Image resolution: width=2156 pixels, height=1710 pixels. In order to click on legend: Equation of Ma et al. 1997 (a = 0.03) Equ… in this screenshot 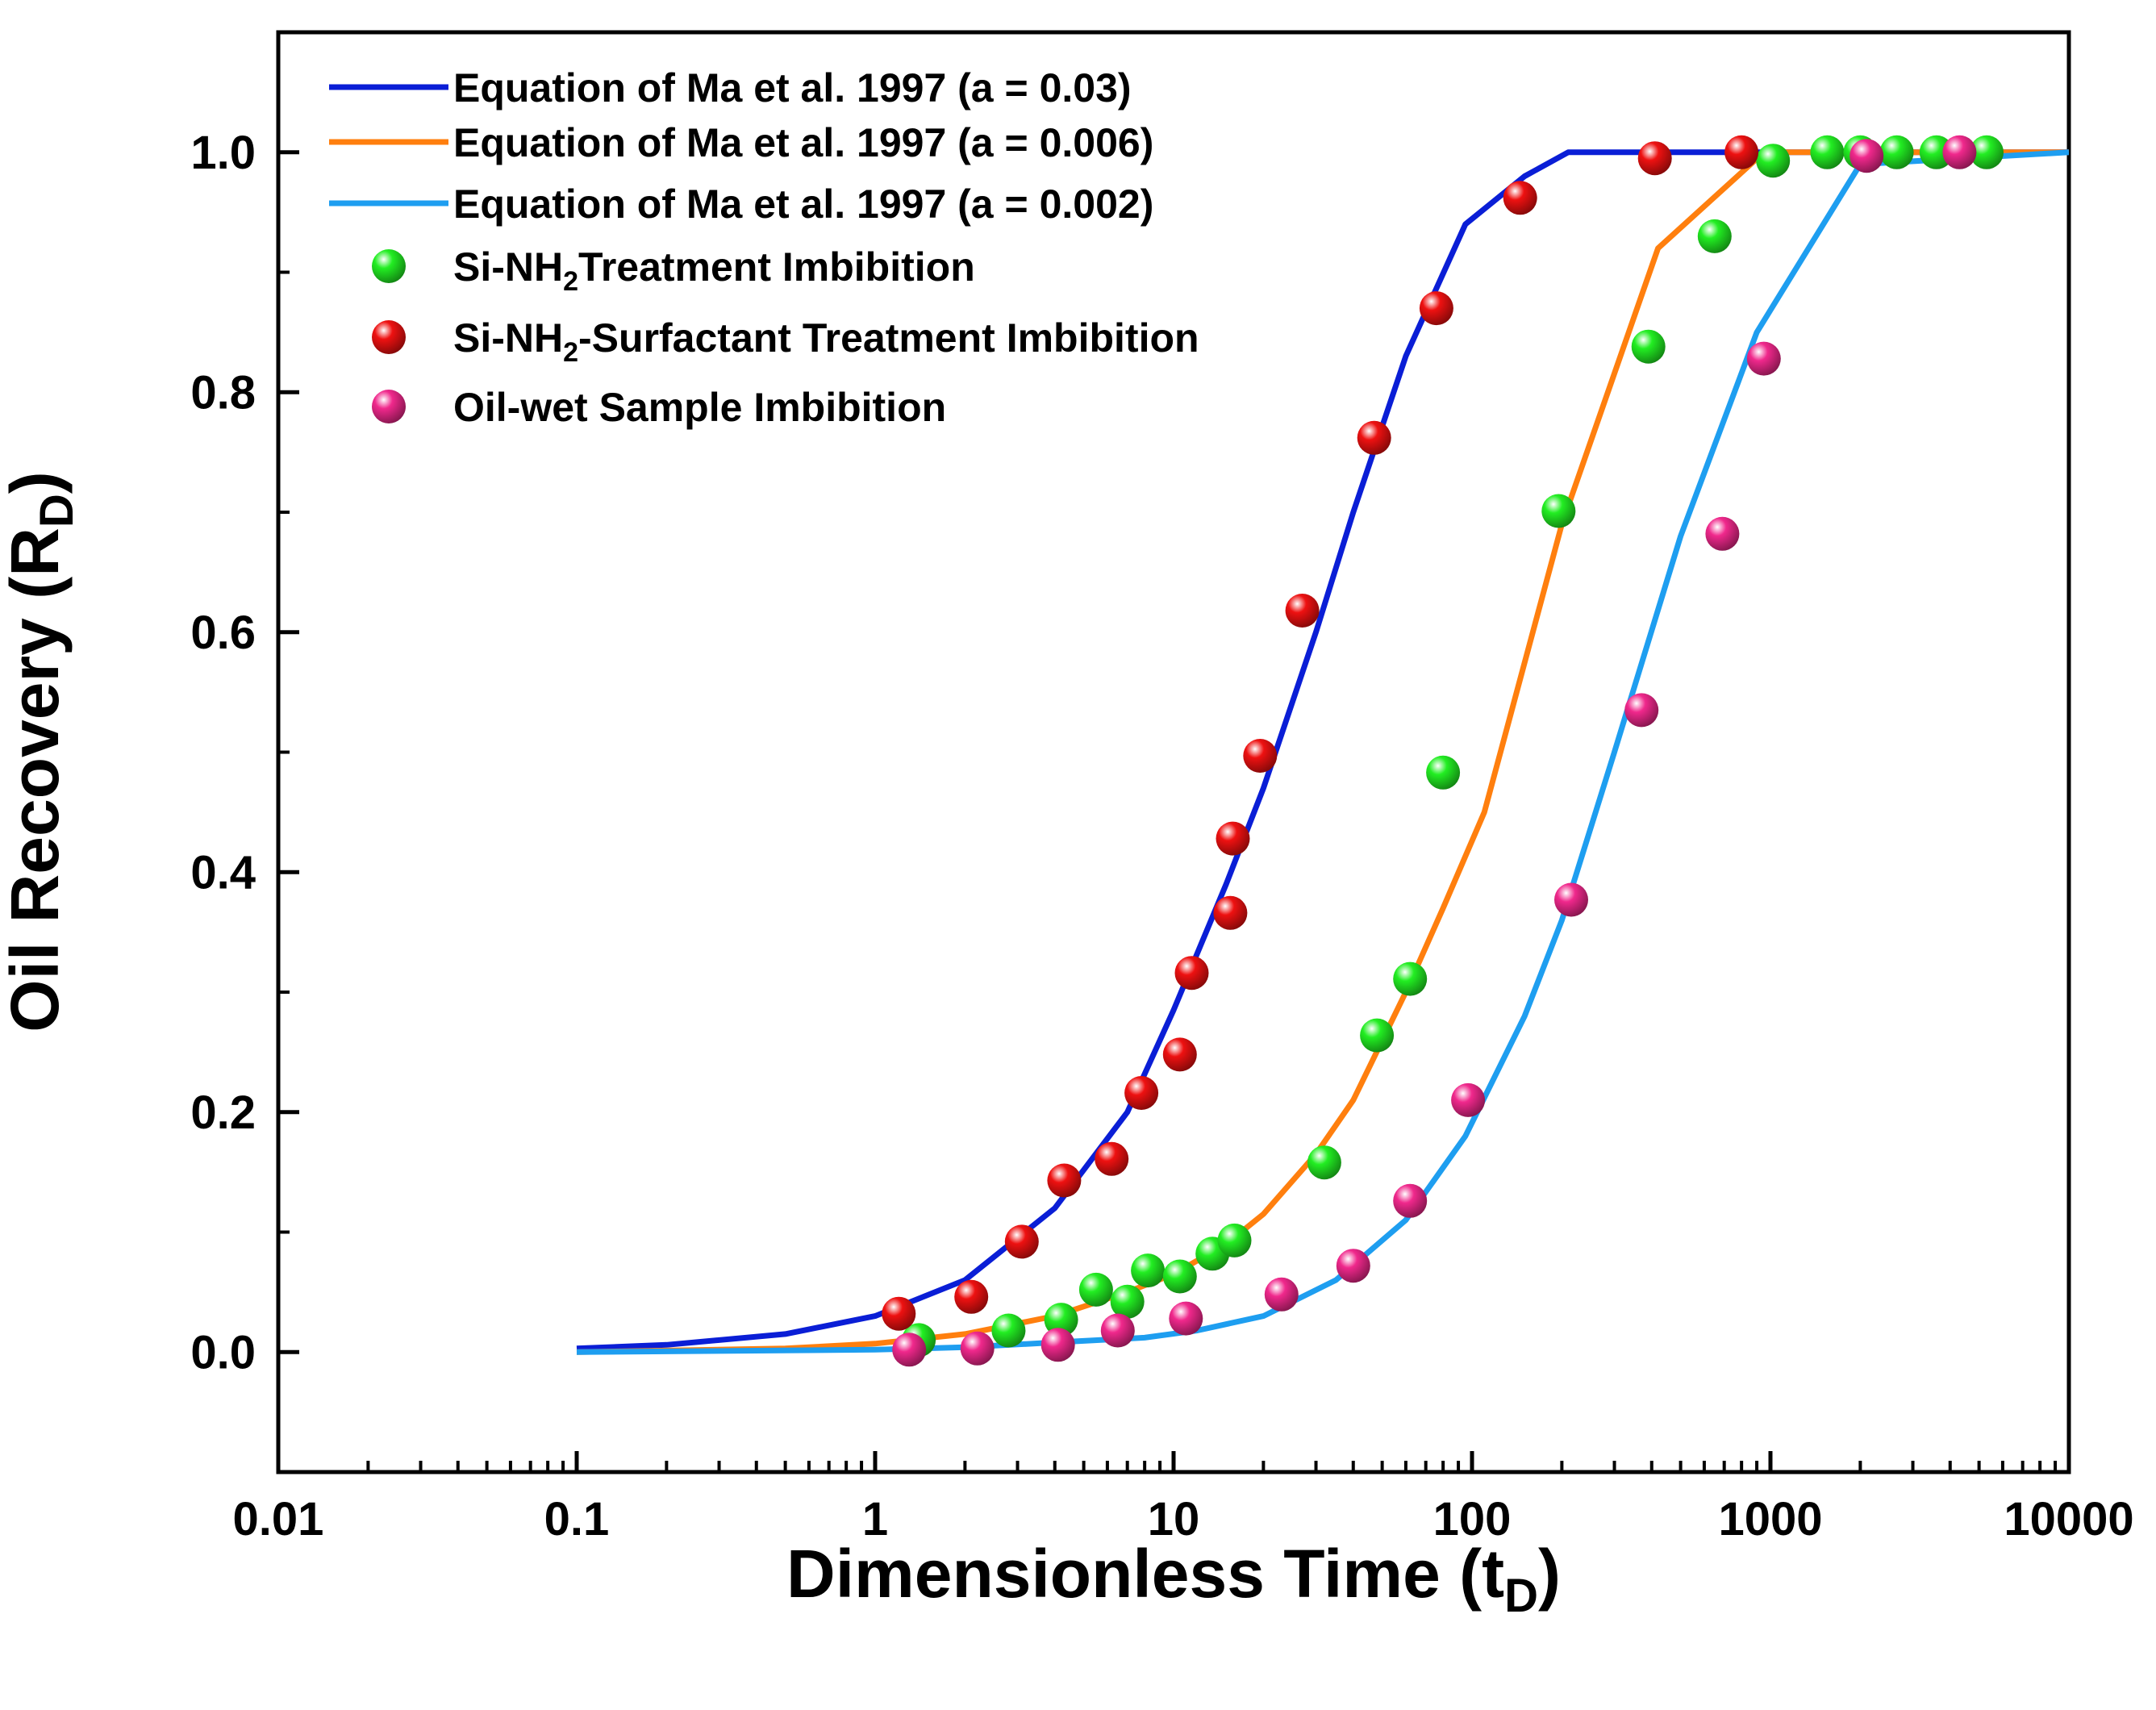, I will do `click(764, 247)`.